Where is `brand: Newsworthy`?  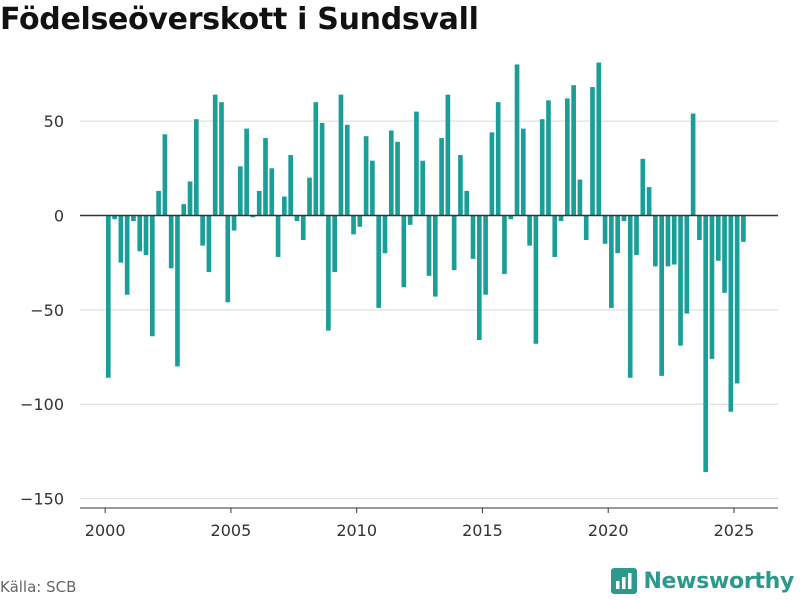 brand: Newsworthy is located at coordinates (702, 581).